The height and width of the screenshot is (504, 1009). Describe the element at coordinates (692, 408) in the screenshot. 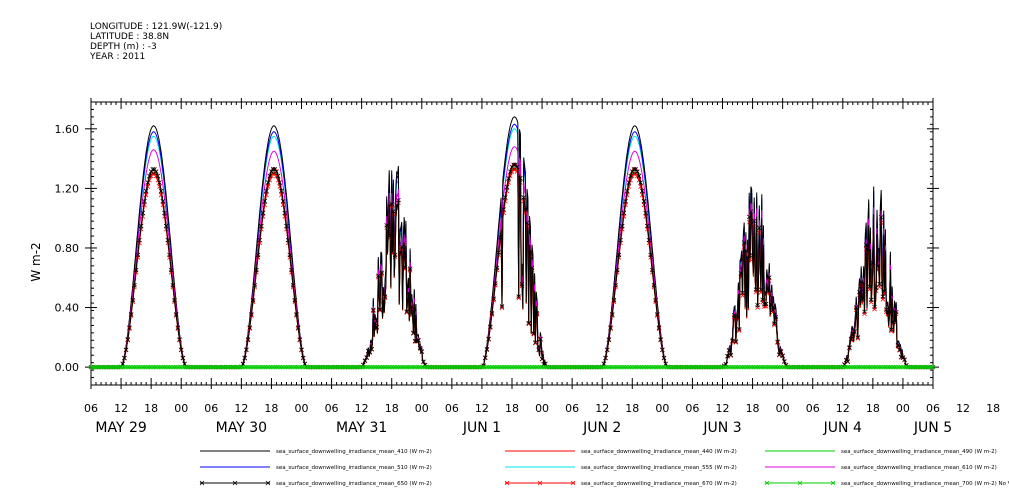

I see `x-tick-label: 06` at that location.